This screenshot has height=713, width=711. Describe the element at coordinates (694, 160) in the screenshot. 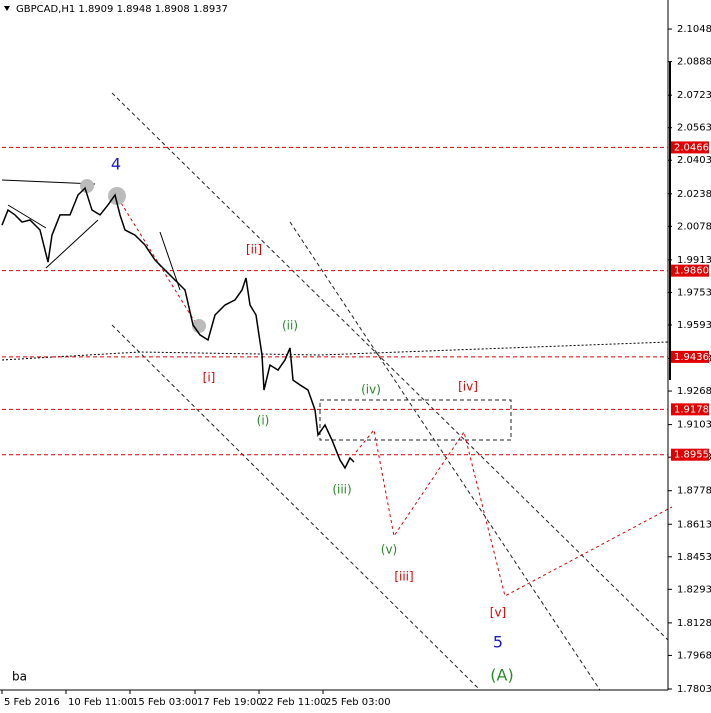

I see `y-tick-label: 2.0403` at that location.